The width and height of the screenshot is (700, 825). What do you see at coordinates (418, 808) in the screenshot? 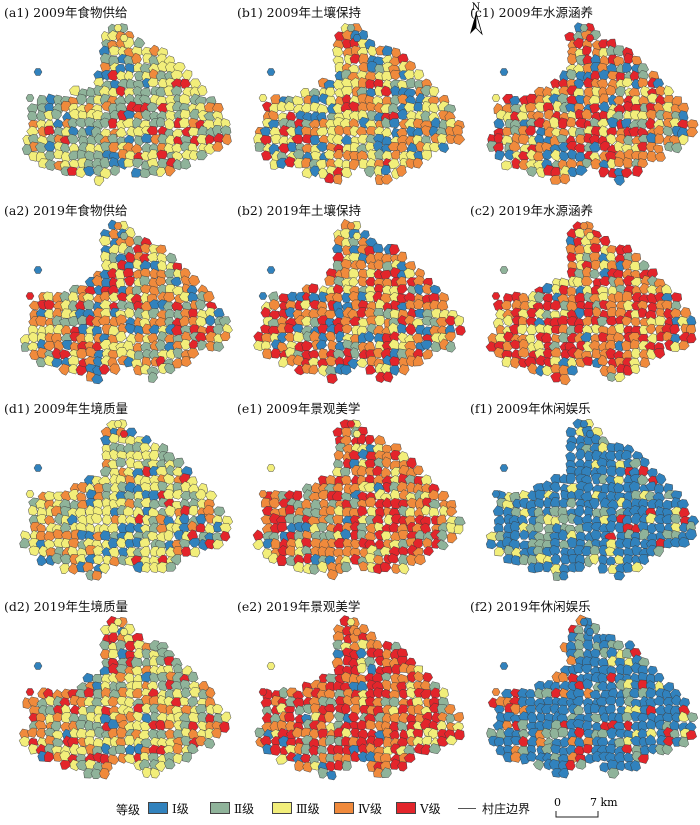
I see `legend-item-5: Ⅴ级` at bounding box center [418, 808].